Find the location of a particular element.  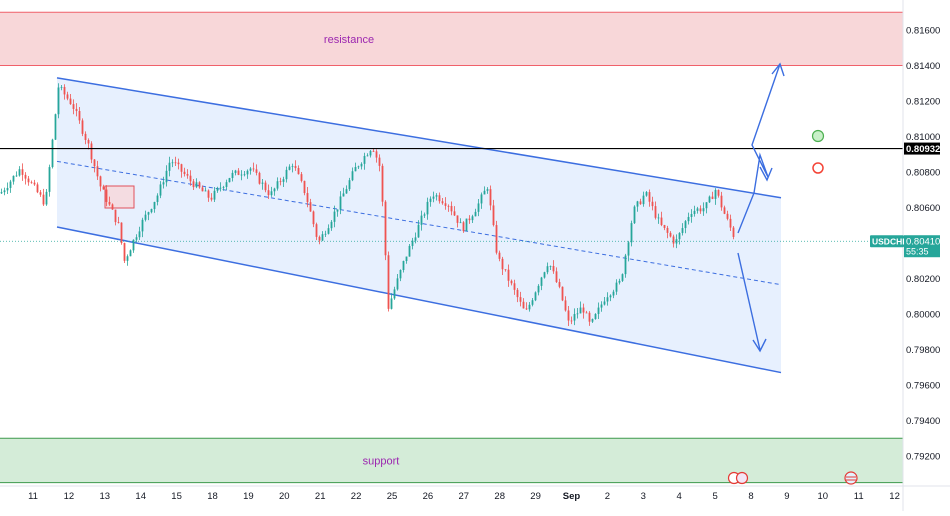

price-tag is located at coordinates (922, 246).